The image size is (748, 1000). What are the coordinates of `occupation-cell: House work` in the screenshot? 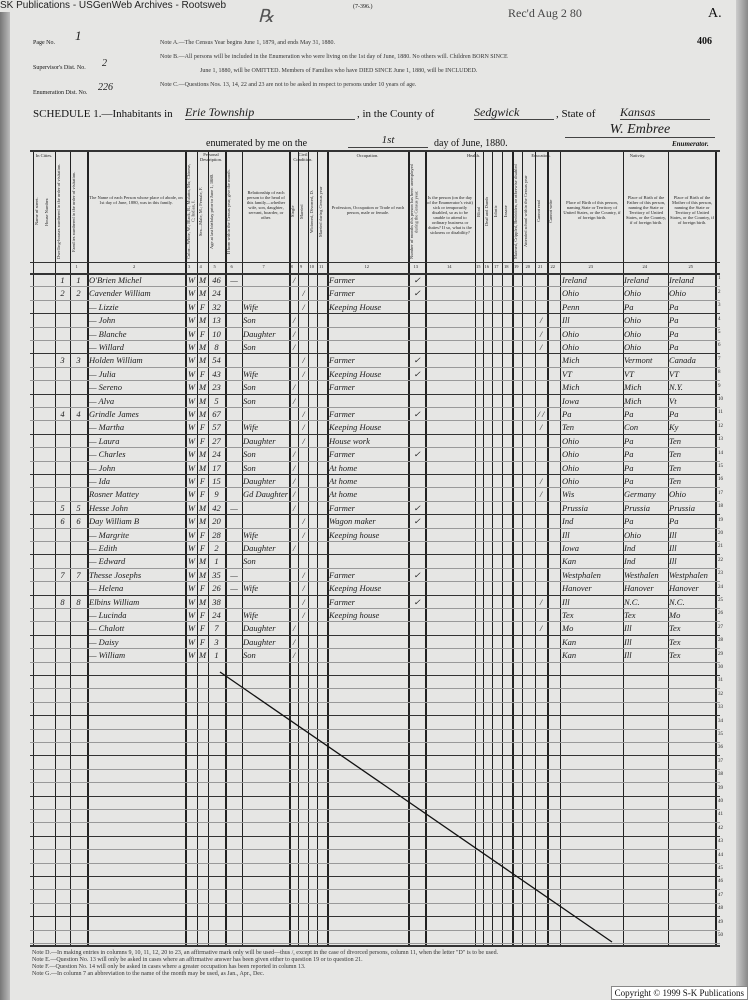 It's located at (349, 440).